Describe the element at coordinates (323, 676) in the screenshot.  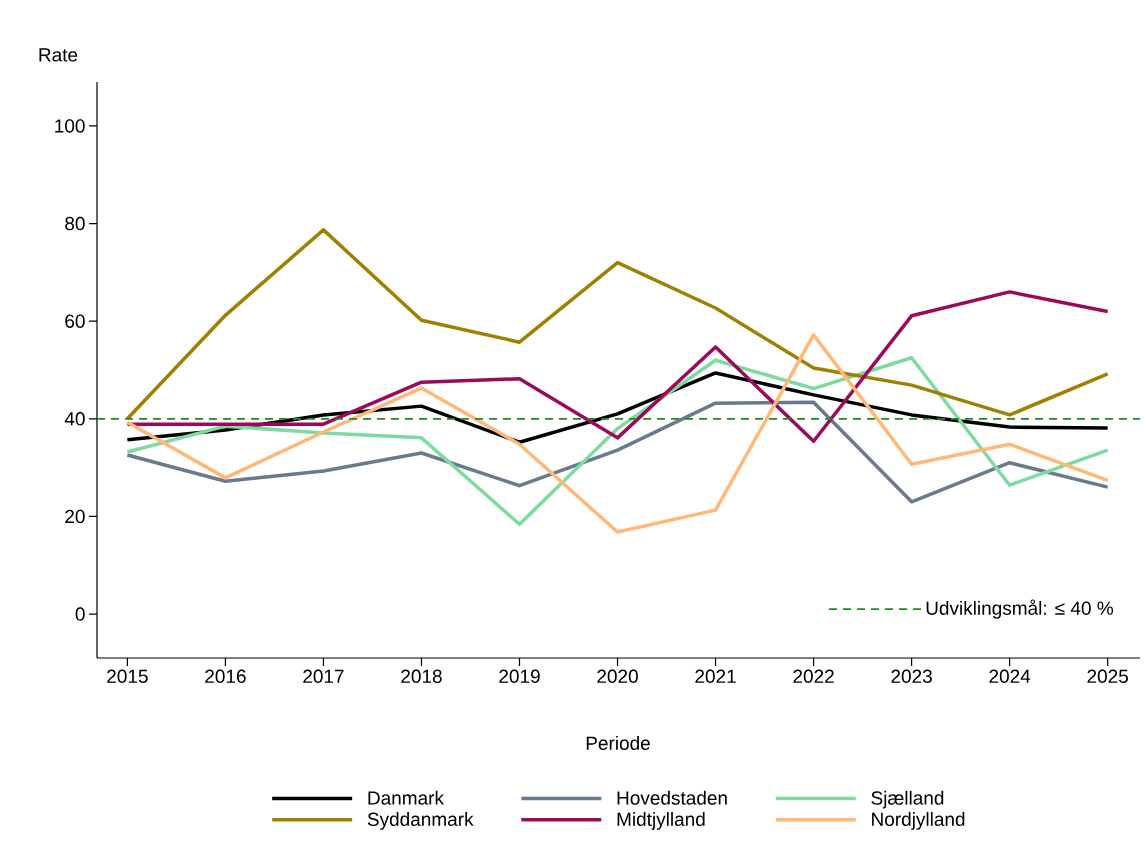
I see `x-tick-label: 2017` at that location.